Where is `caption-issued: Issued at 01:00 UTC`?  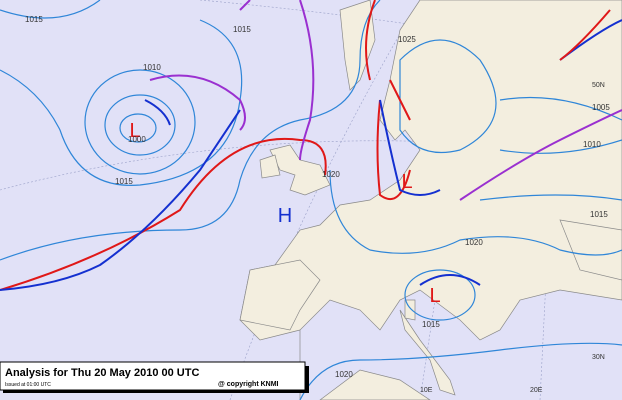 caption-issued: Issued at 01:00 UTC is located at coordinates (28, 385).